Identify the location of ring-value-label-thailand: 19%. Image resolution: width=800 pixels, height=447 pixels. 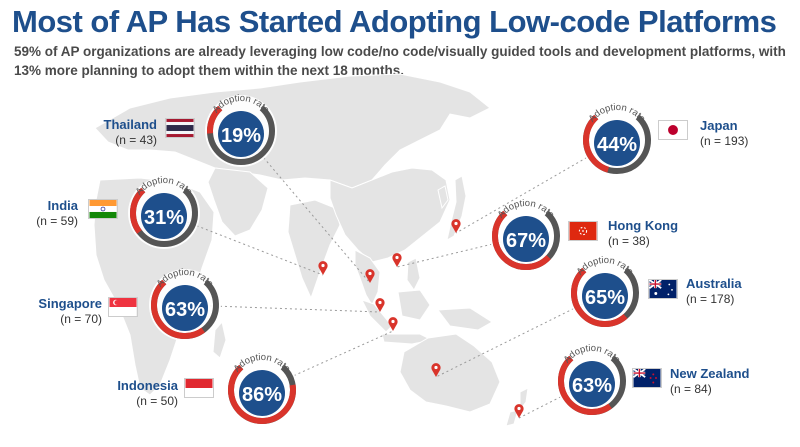
(241, 136).